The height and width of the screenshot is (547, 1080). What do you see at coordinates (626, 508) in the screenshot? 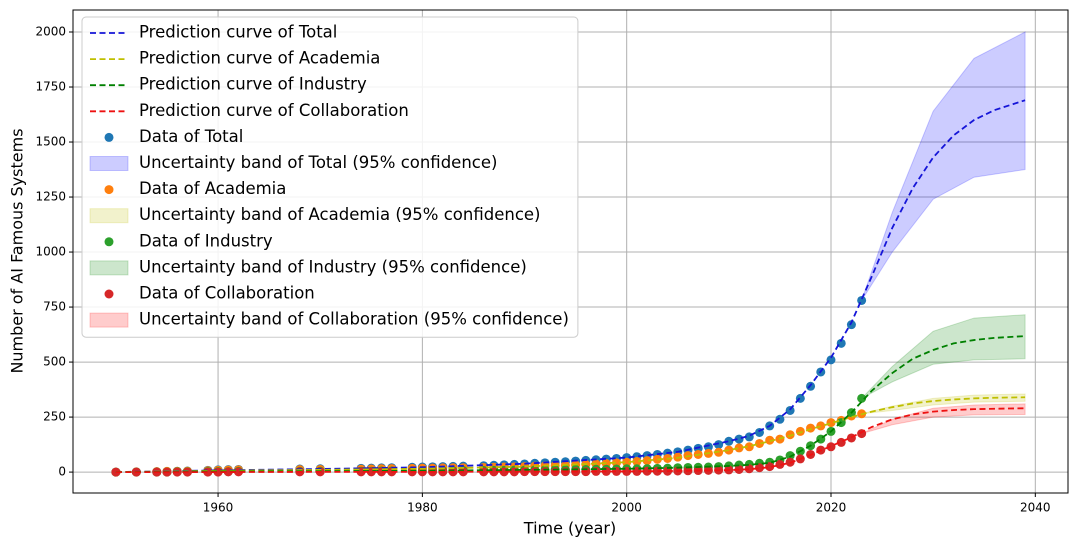
I see `x-tick-label: 2000` at bounding box center [626, 508].